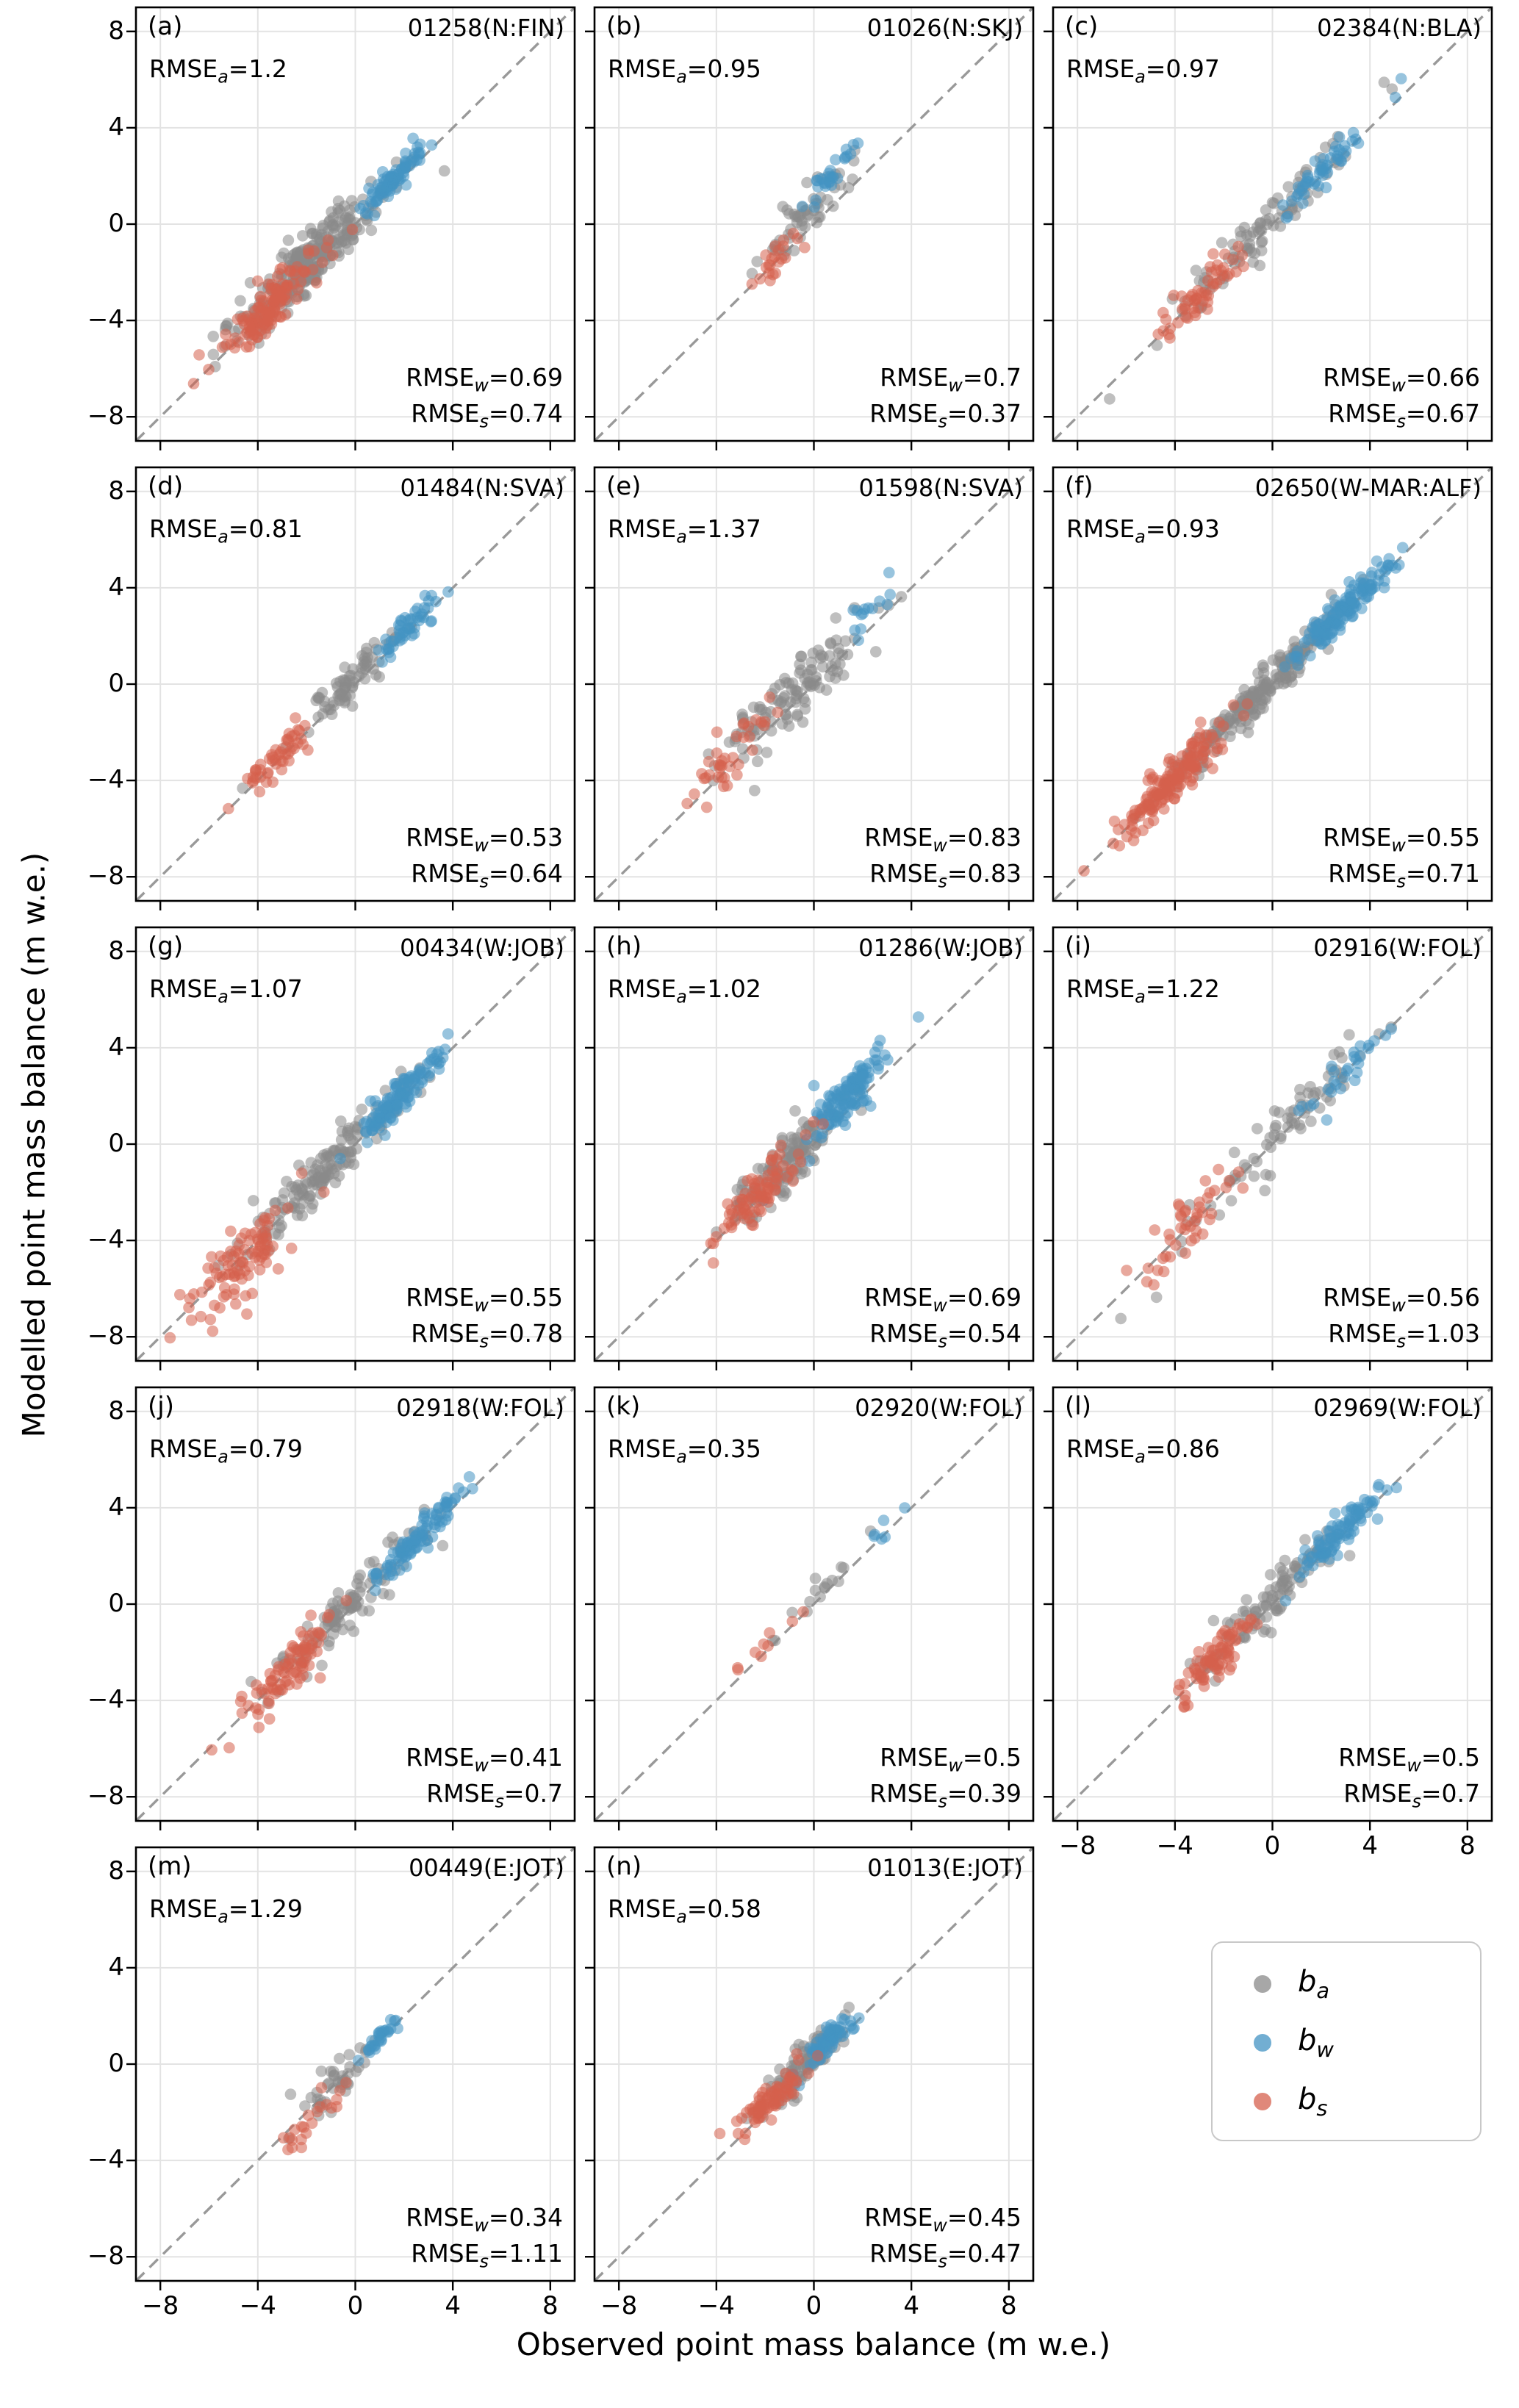  I want to click on rmse-winter-summer: RMSEw=0.45 RMSEs=0.47, so click(942, 2238).